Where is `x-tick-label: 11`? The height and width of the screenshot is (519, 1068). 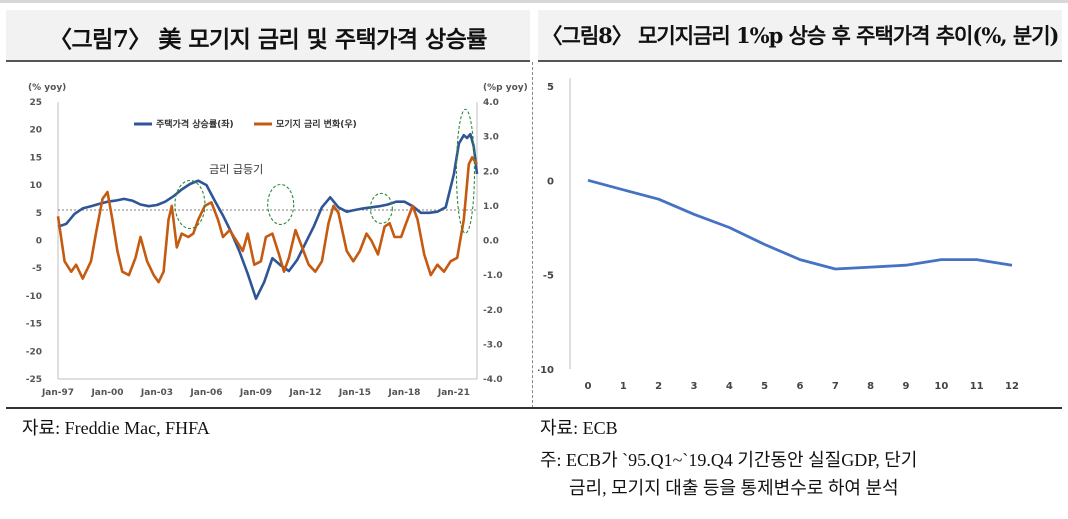 x-tick-label: 11 is located at coordinates (977, 386).